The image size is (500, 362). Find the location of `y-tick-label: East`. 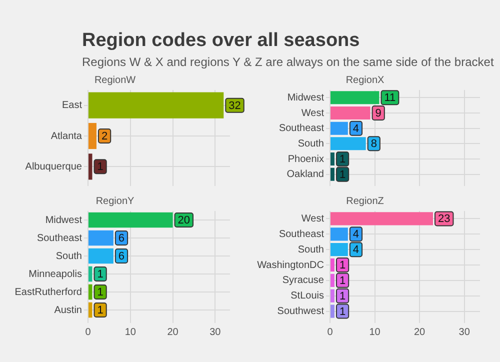

y-tick-label: East is located at coordinates (72, 106).